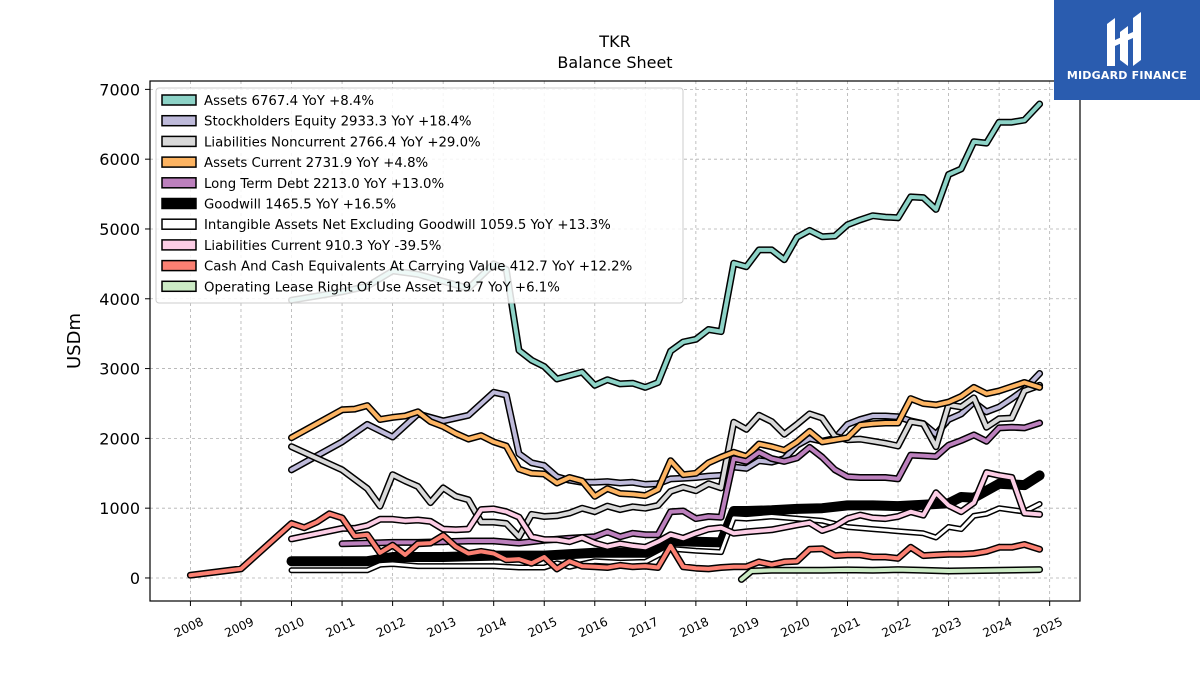 The image size is (1200, 675). What do you see at coordinates (289, 101) in the screenshot?
I see `legend-label: Assets 6767.4 YoY +8.4%` at bounding box center [289, 101].